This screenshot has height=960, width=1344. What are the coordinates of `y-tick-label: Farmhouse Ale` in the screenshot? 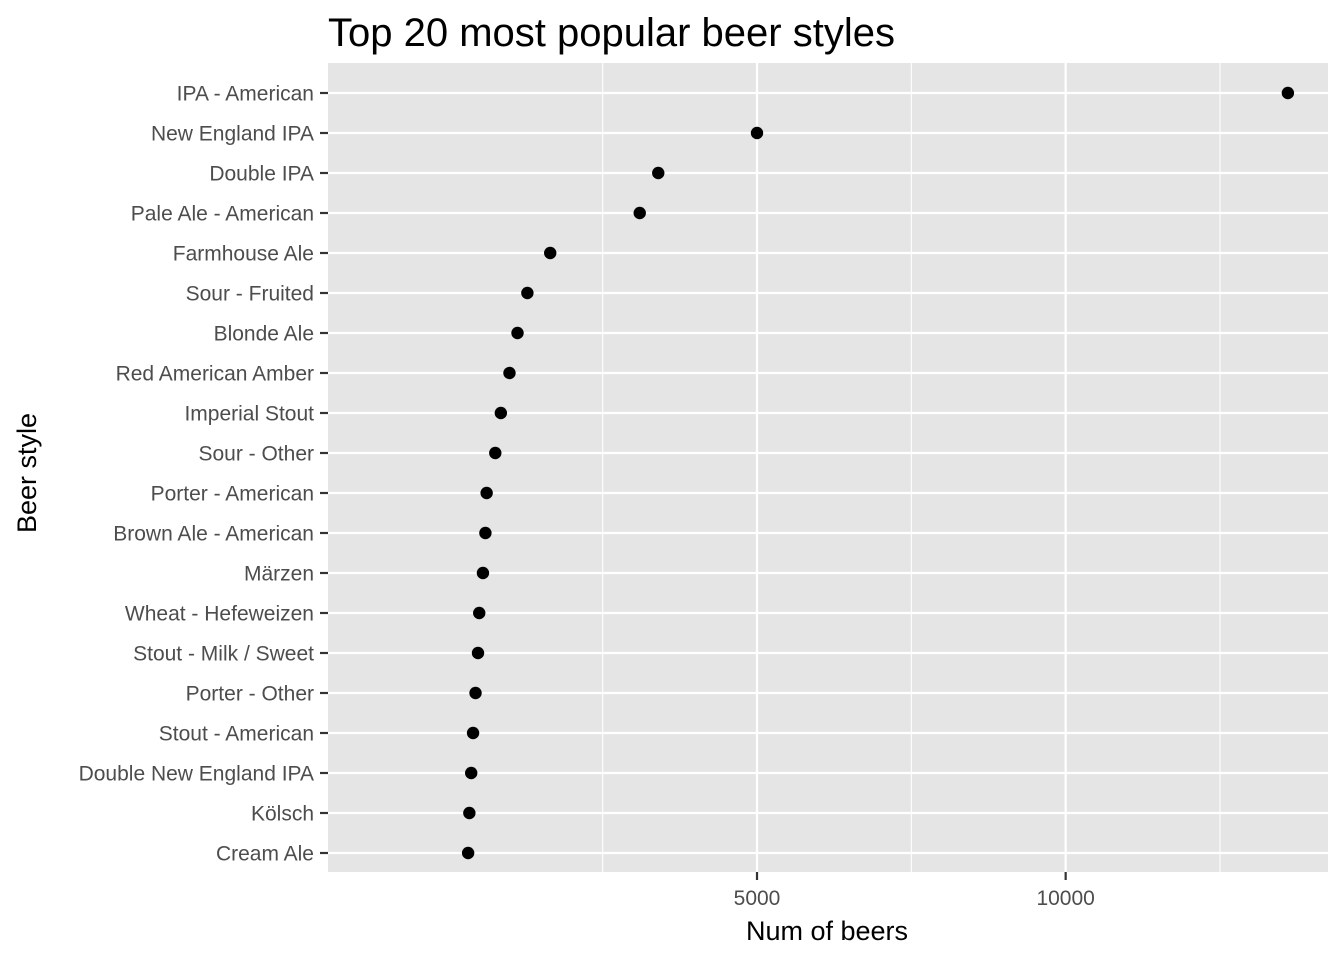 It's located at (243, 254).